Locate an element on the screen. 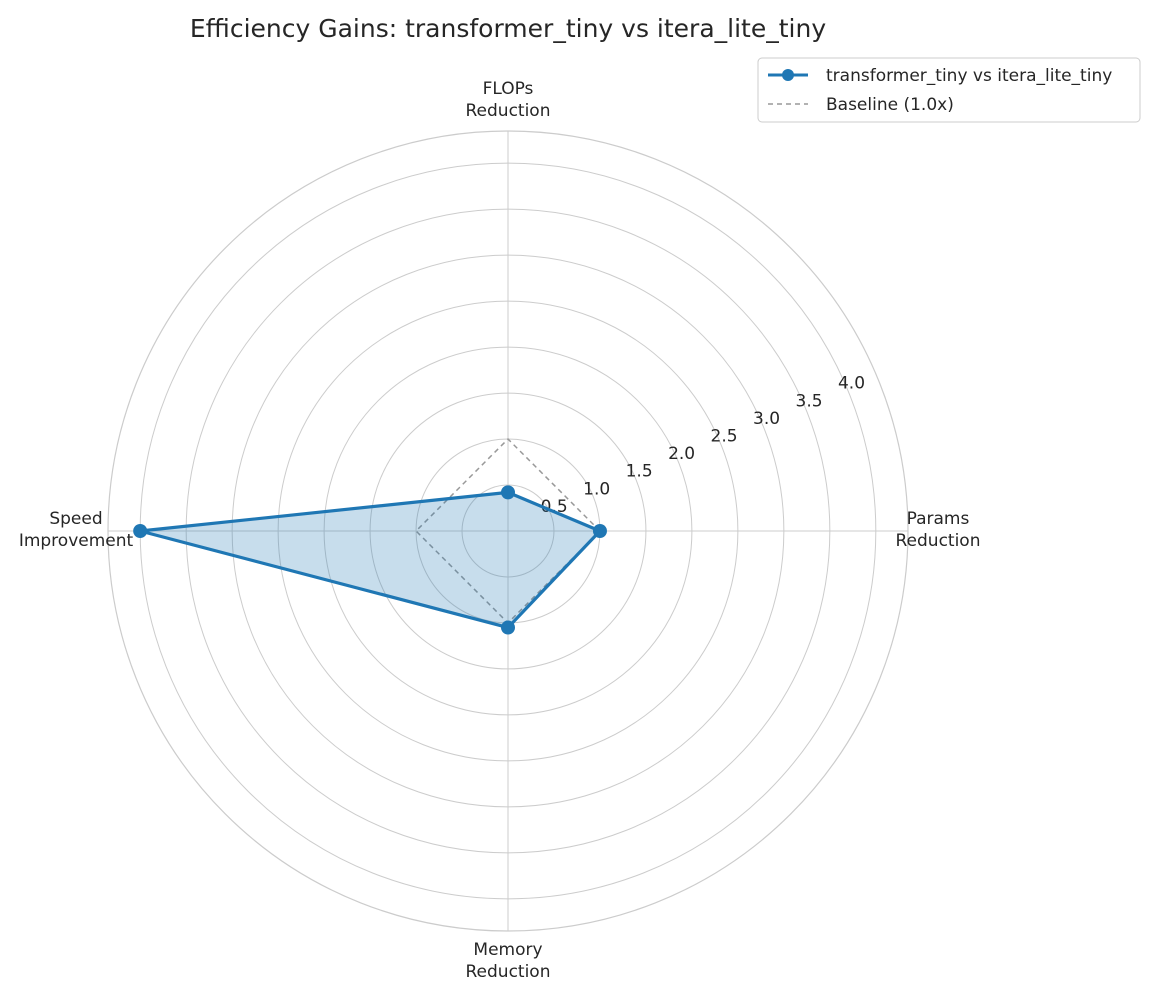 This screenshot has width=1155, height=997. axis-label: Params is located at coordinates (938, 519).